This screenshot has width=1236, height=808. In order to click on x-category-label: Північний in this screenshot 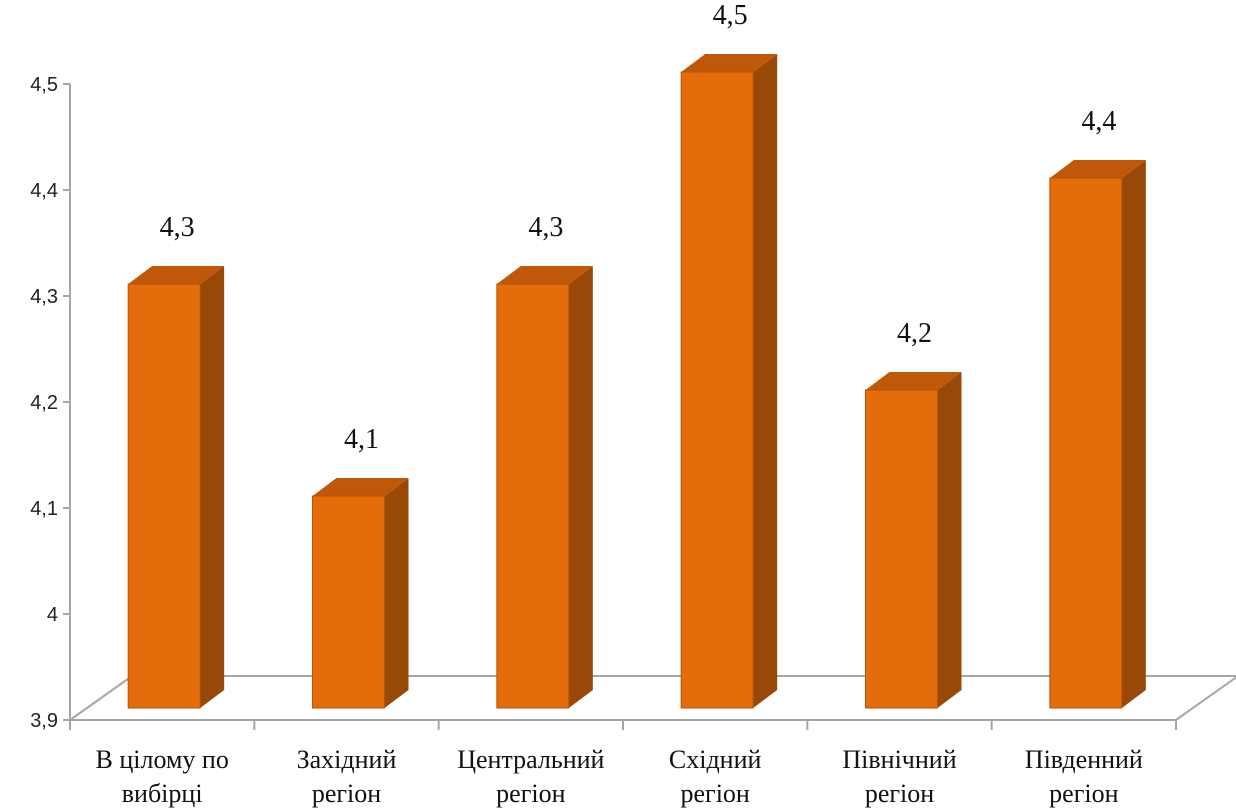, I will do `click(899, 759)`.